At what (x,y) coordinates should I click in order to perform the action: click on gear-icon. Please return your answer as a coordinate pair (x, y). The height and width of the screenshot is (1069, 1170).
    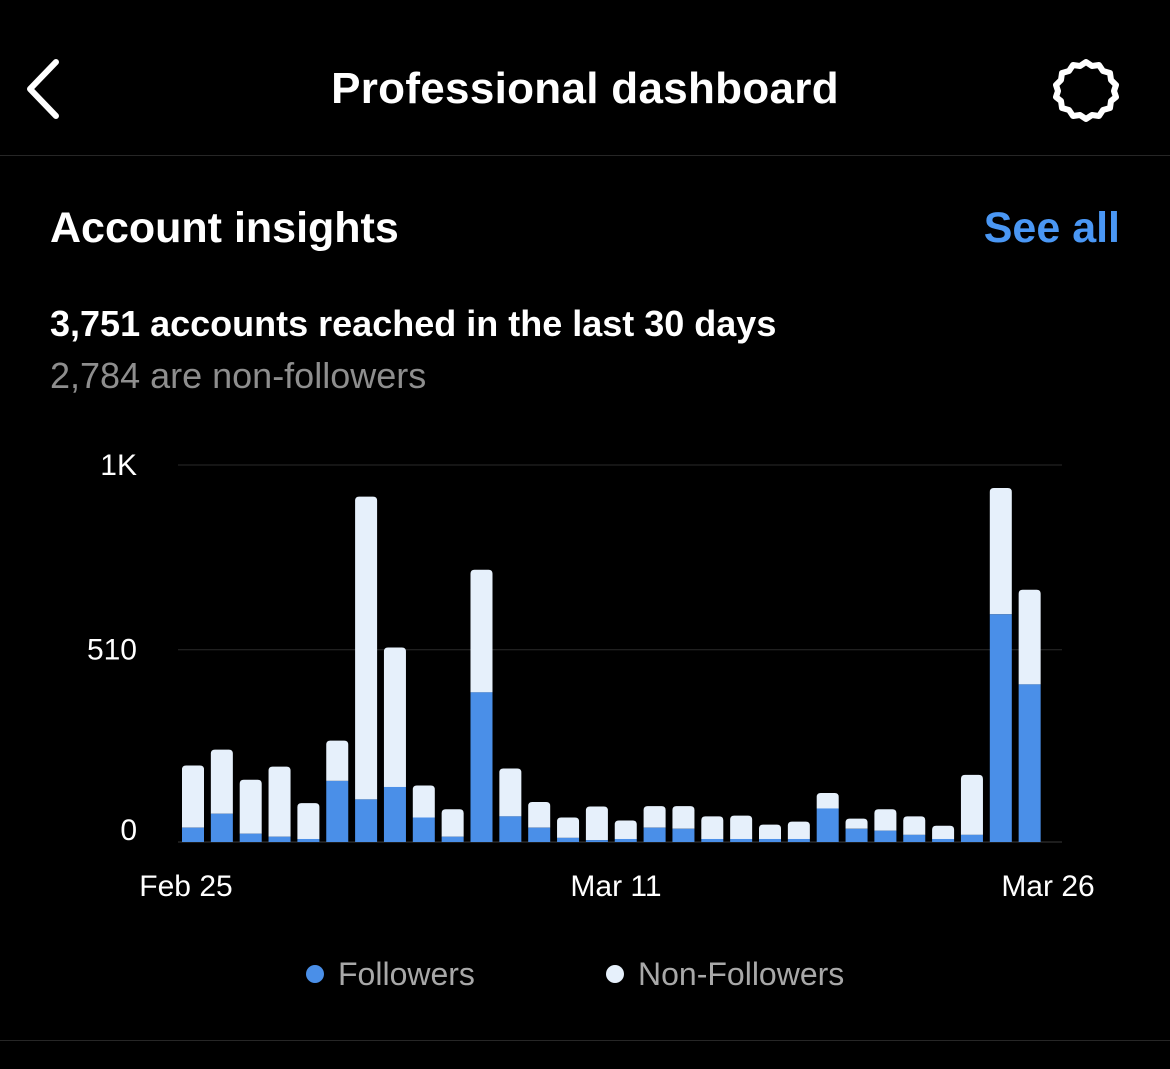
    Looking at the image, I should click on (1086, 90).